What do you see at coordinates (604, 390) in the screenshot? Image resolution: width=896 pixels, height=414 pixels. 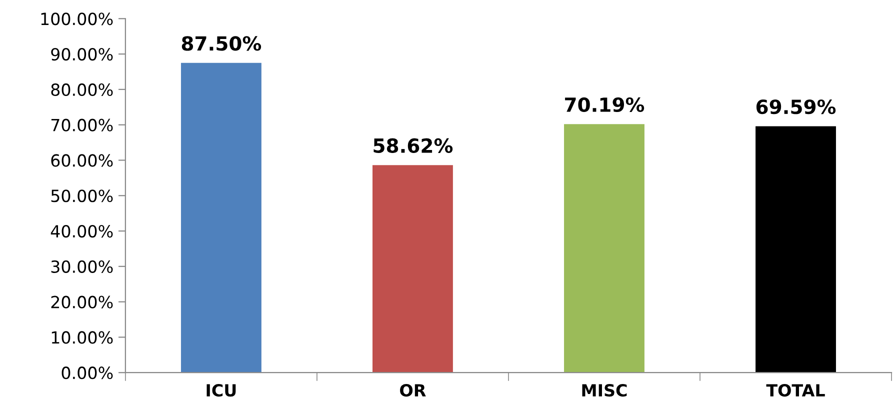 I see `x-tick-label: MISC` at bounding box center [604, 390].